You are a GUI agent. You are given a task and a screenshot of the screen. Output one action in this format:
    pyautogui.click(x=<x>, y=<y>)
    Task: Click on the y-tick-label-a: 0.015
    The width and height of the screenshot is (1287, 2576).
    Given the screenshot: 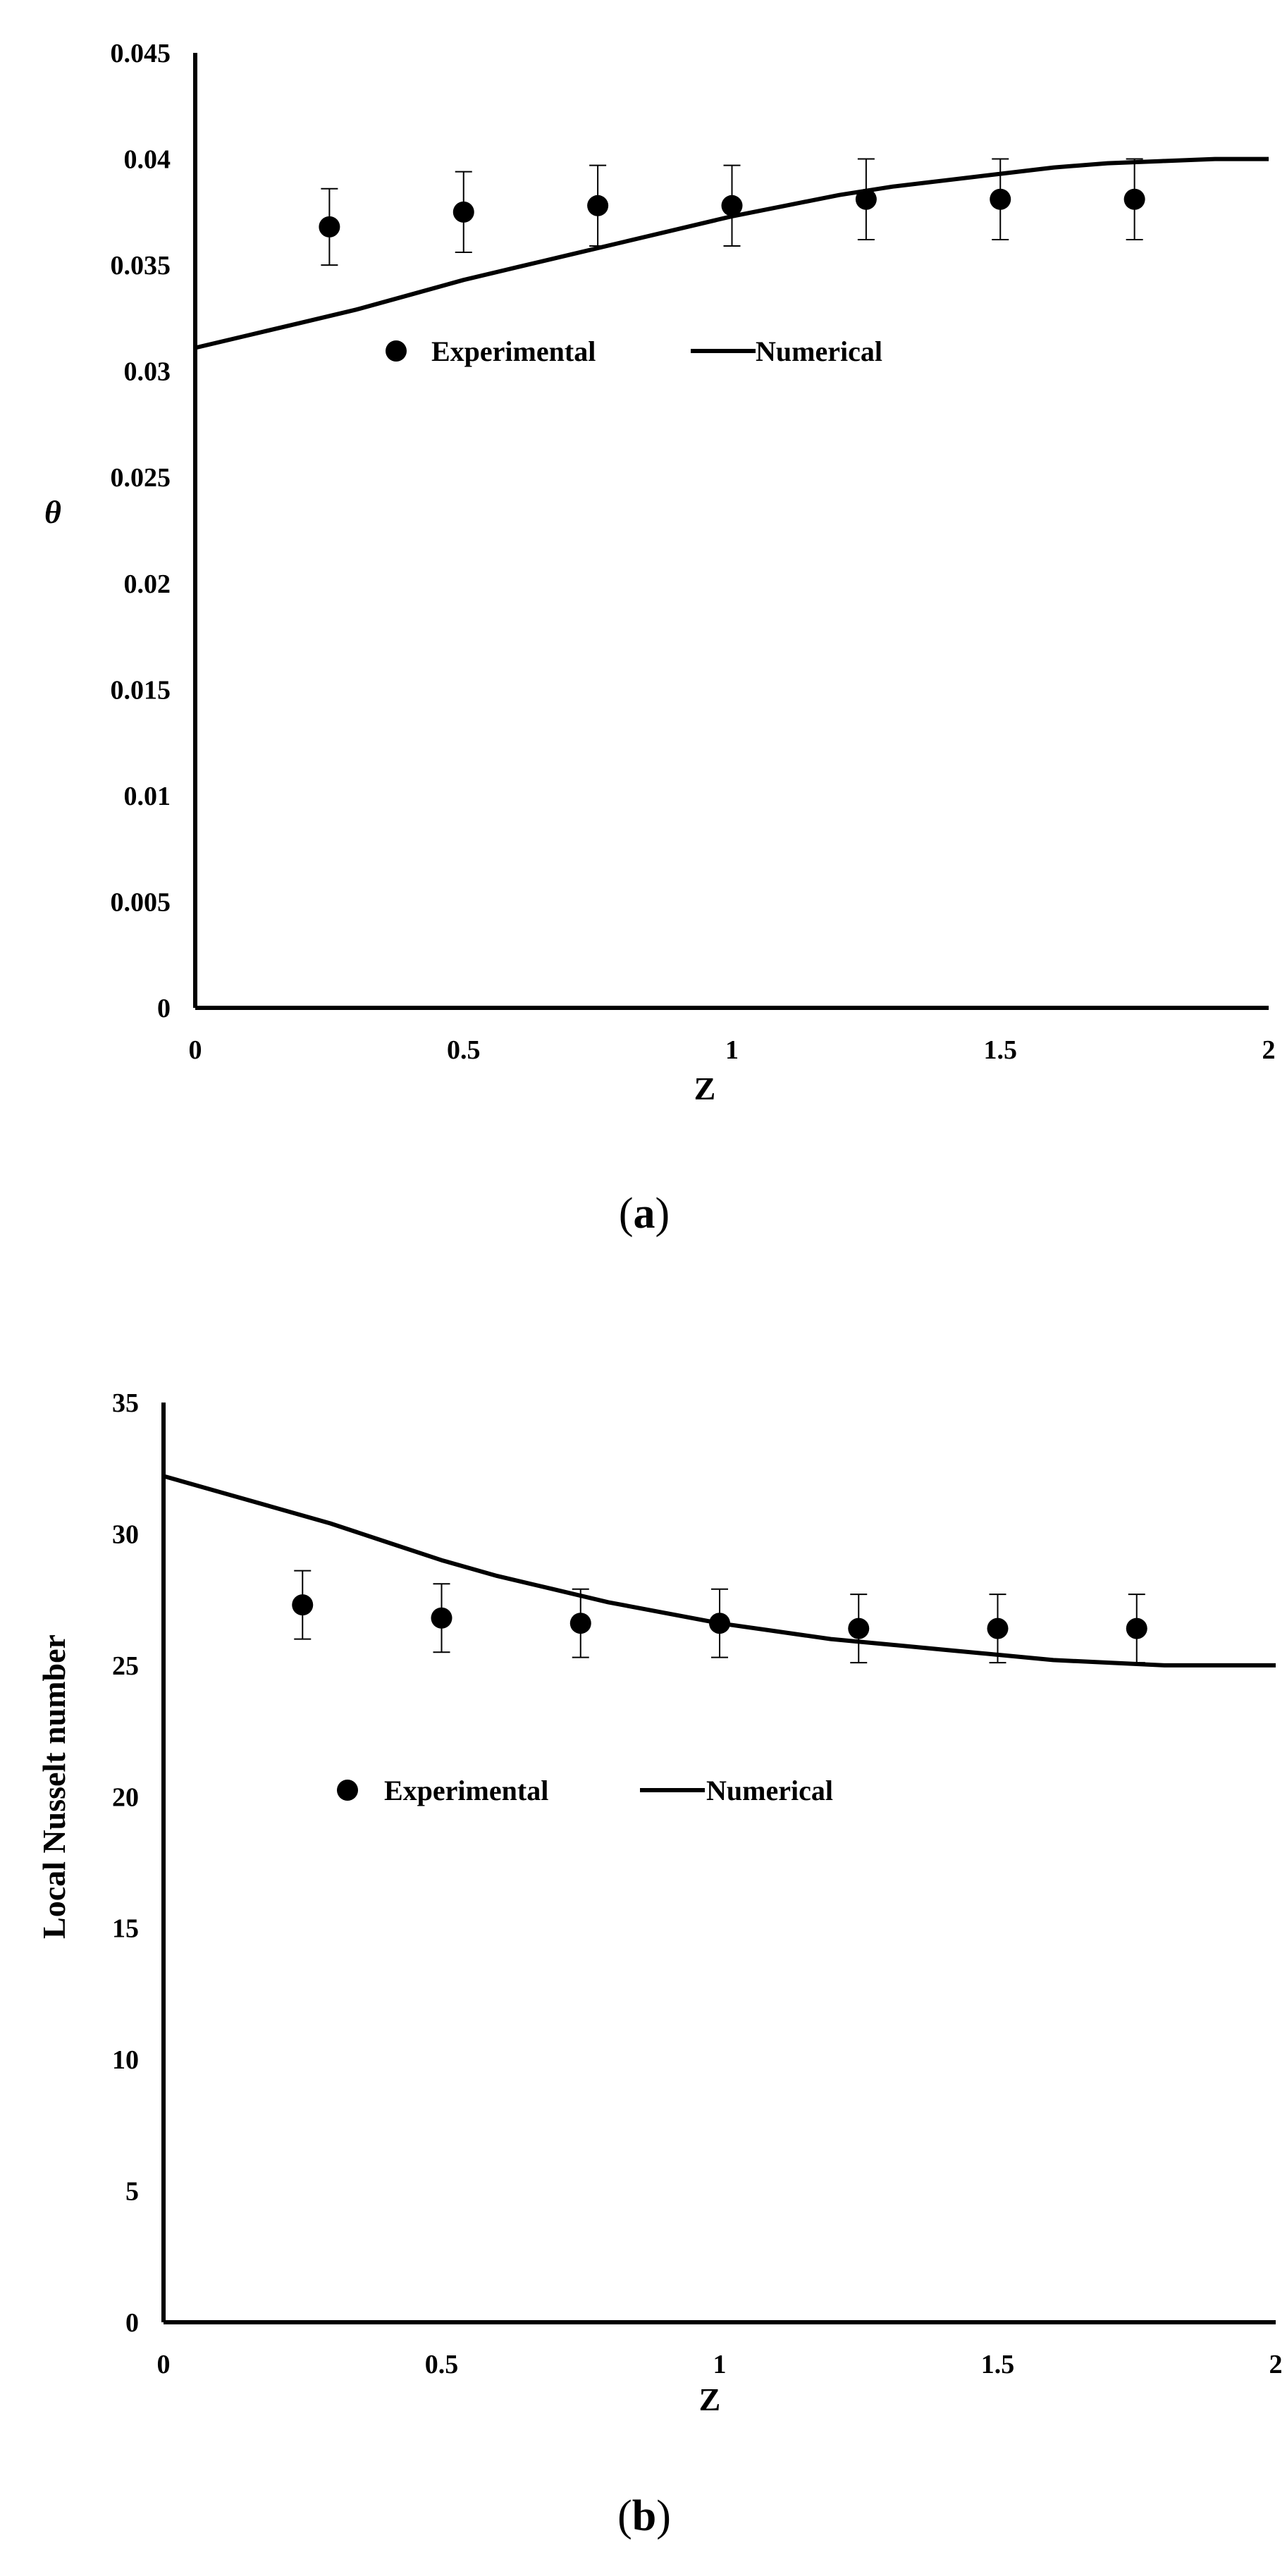 What is the action you would take?
    pyautogui.click(x=141, y=690)
    